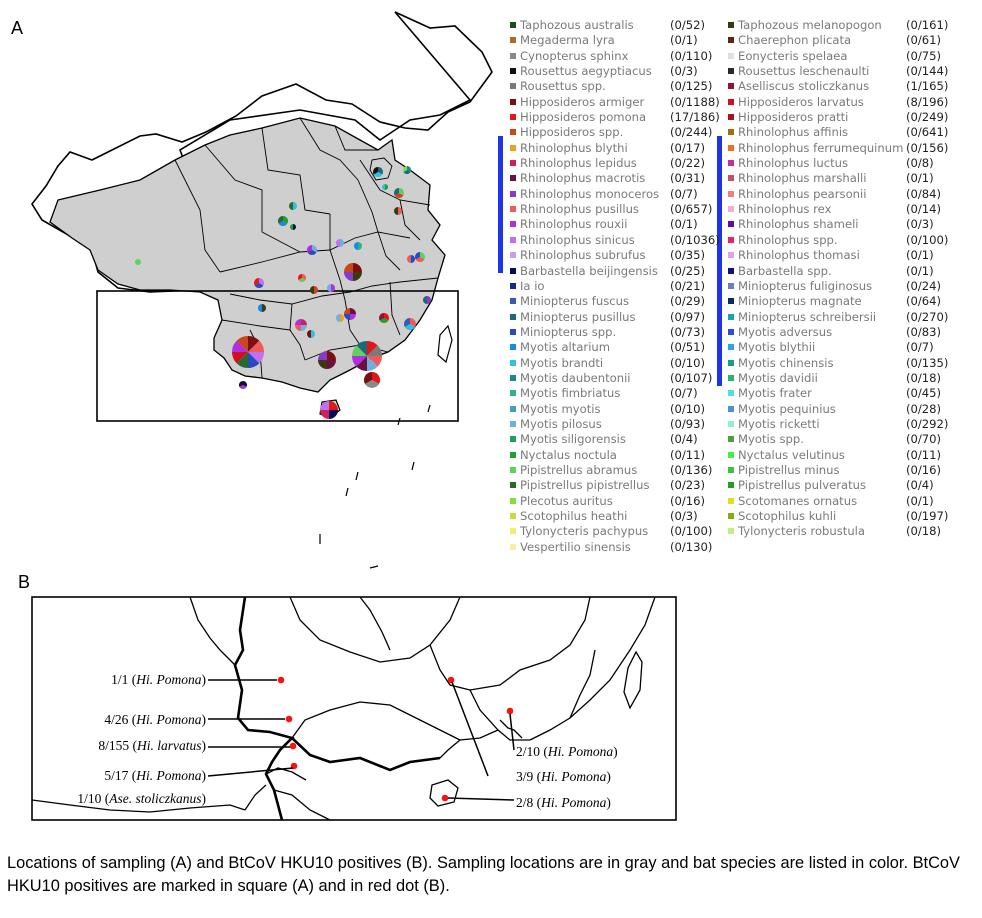  I want to click on legend-species-count: (0/3), so click(920, 224).